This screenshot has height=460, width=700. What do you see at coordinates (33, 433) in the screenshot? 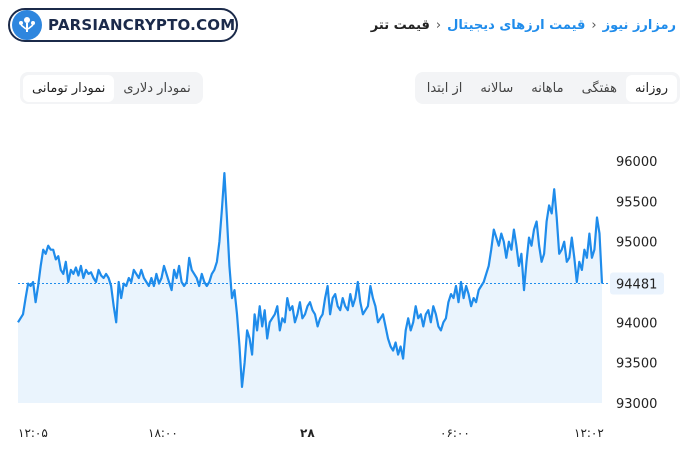
I see `x-tick-label: ۱۲:۰۵` at bounding box center [33, 433].